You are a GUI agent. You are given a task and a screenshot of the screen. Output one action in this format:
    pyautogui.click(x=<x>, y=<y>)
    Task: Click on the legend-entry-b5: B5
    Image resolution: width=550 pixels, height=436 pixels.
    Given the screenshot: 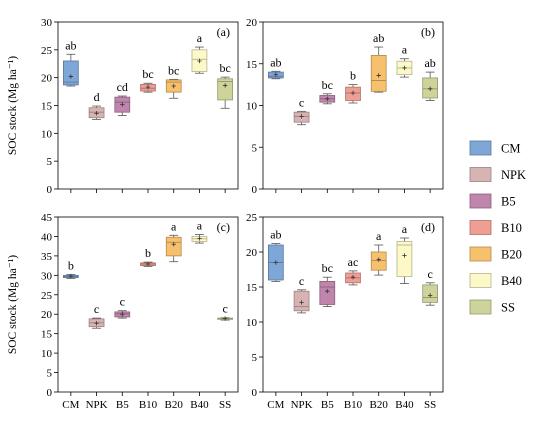 What is the action you would take?
    pyautogui.click(x=492, y=201)
    